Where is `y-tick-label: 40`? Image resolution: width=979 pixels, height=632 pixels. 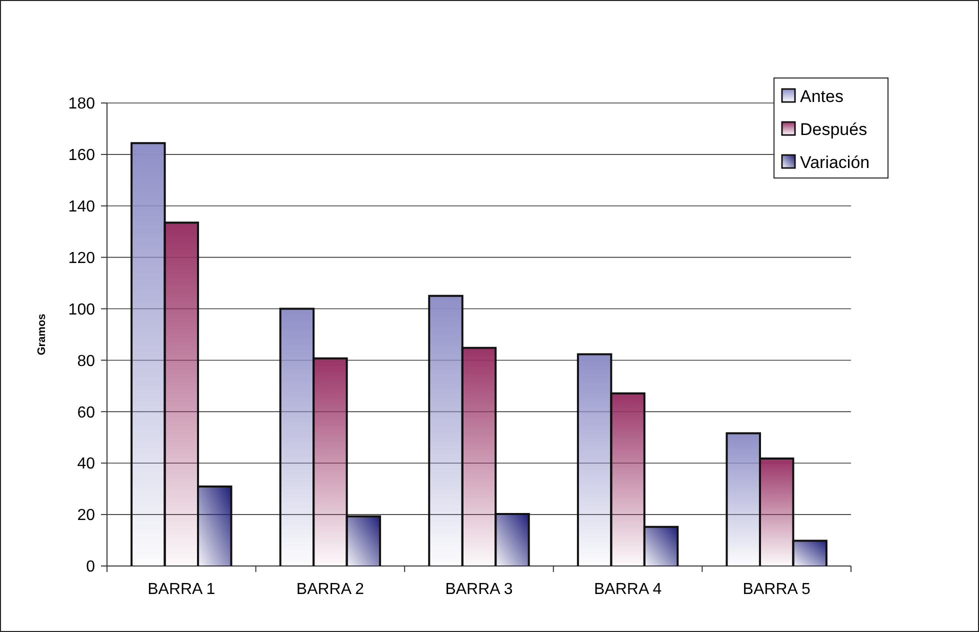 y-tick-label: 40 is located at coordinates (86, 464).